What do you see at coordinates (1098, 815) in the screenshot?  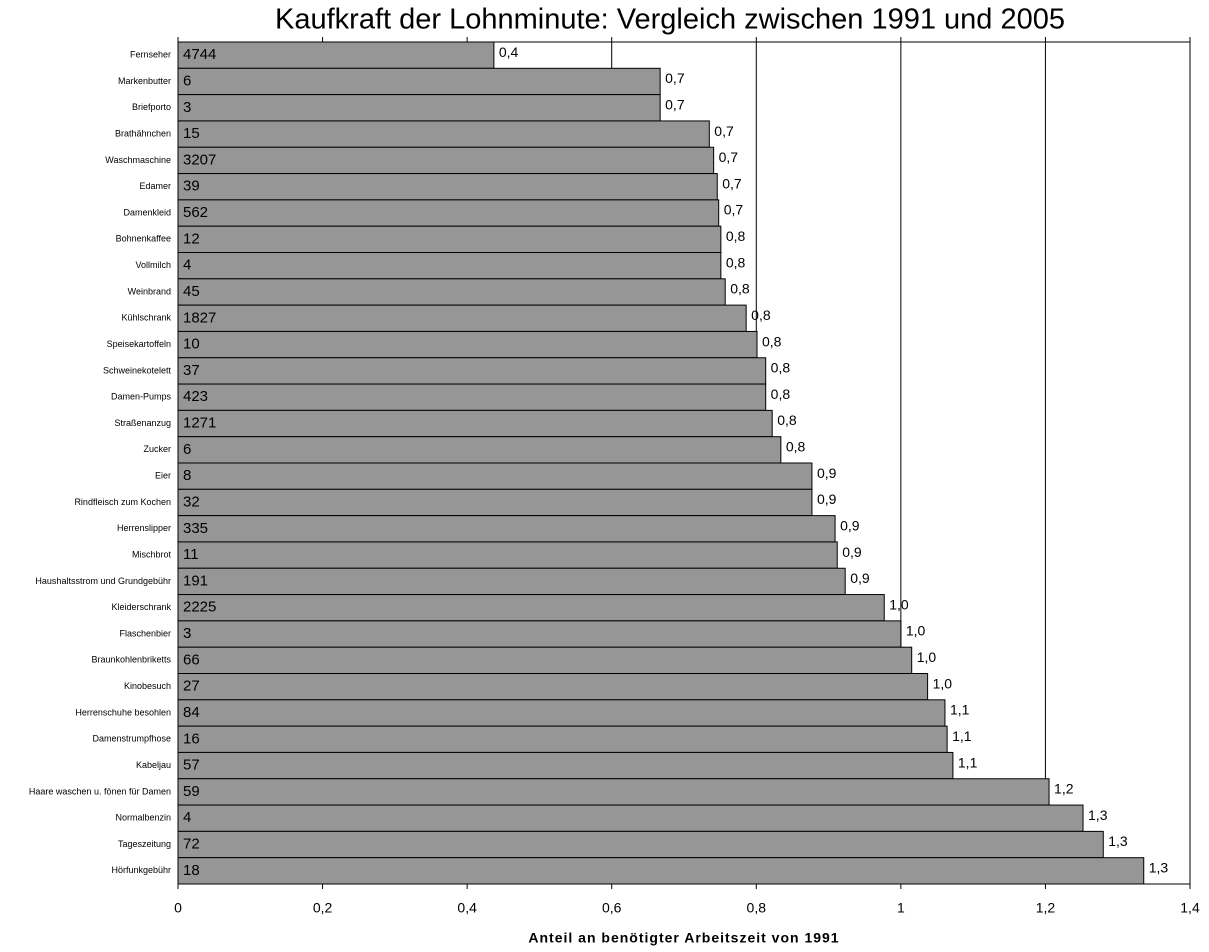 I see `value-label: 1,3` at bounding box center [1098, 815].